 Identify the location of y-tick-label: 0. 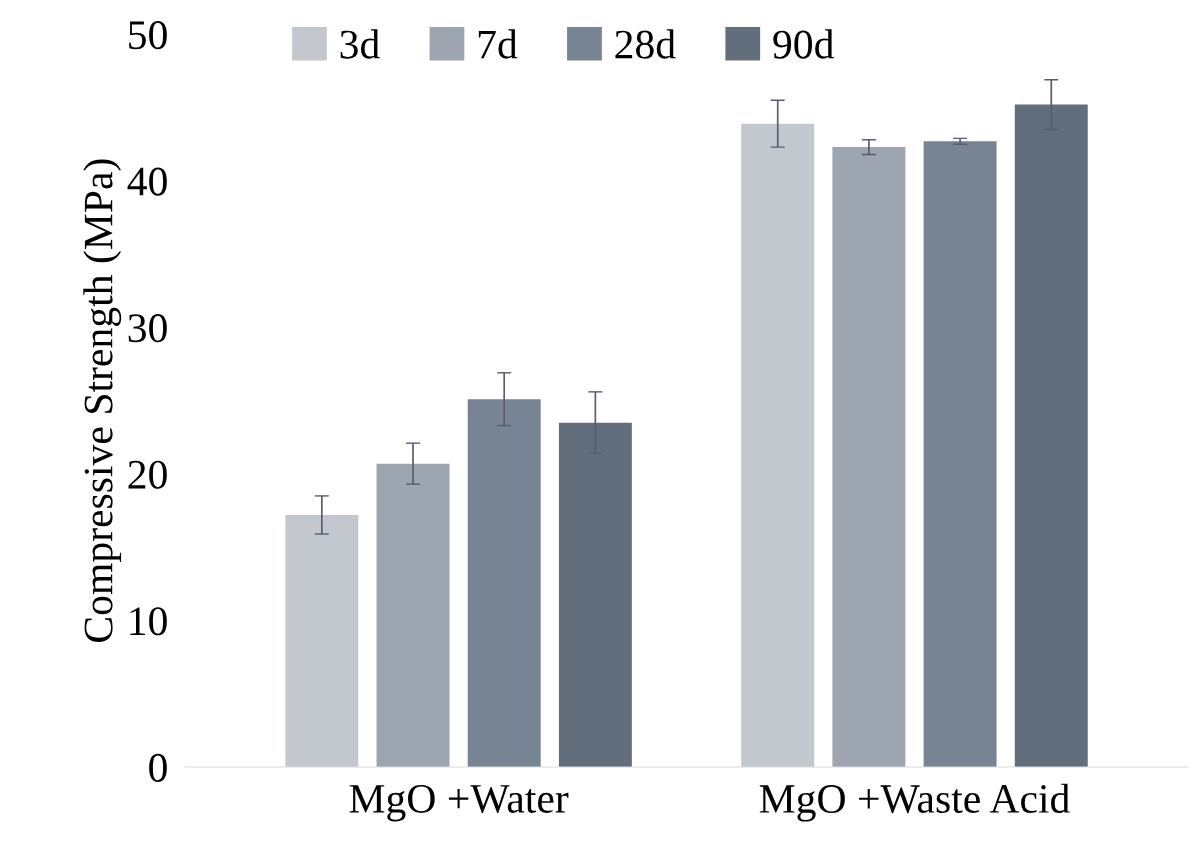
(158, 767).